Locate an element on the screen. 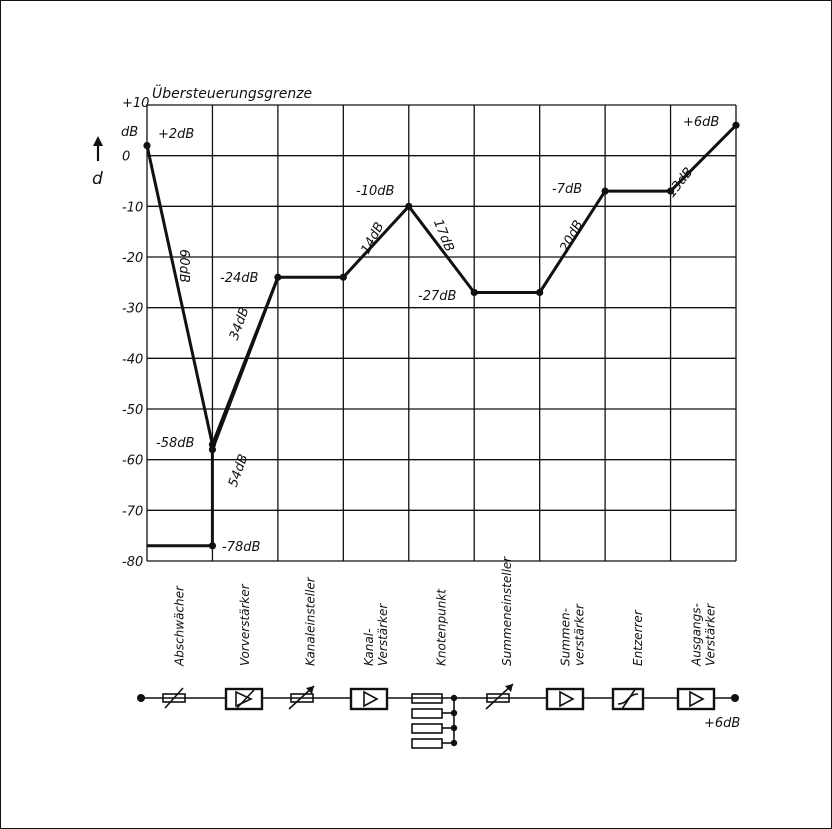 This screenshot has height=829, width=832. sum-amp-symbol is located at coordinates (565, 699).